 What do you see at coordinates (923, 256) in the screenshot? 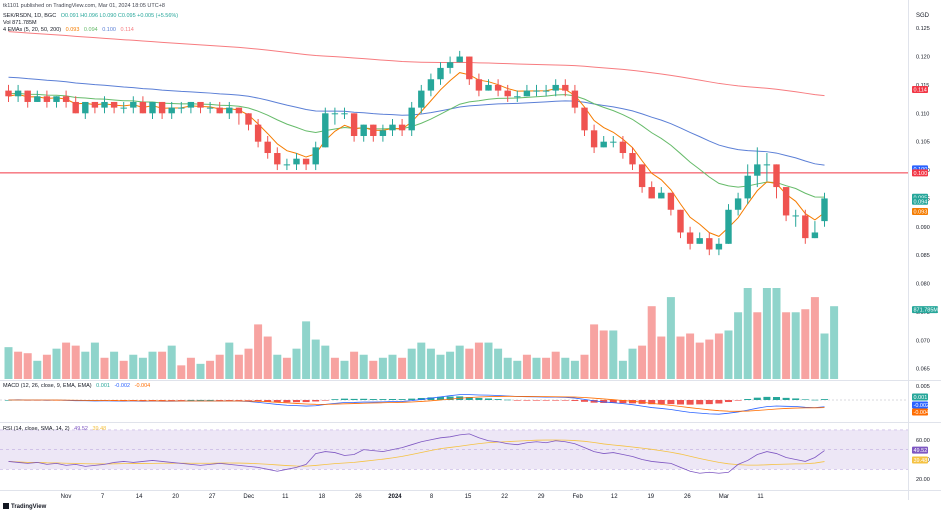
I see `price-tick-label: 0.085` at bounding box center [923, 256].